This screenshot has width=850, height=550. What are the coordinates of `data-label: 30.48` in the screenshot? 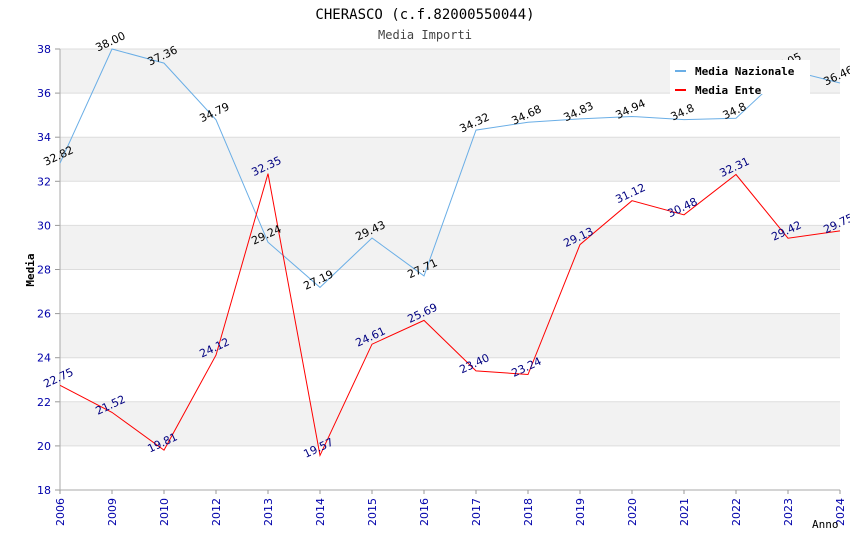 It's located at (682, 207).